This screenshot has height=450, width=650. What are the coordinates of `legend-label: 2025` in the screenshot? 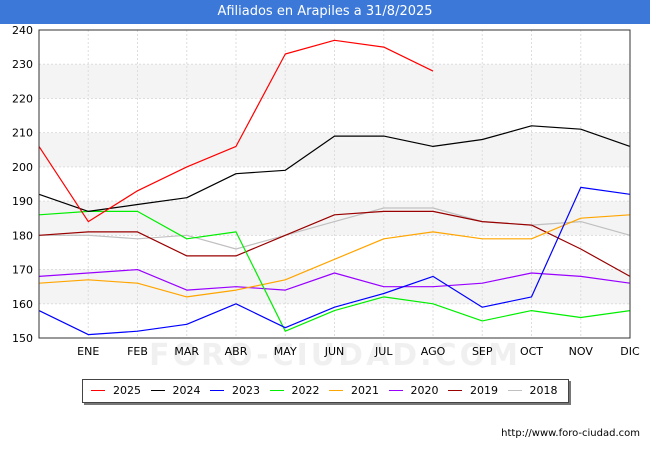 It's located at (127, 390).